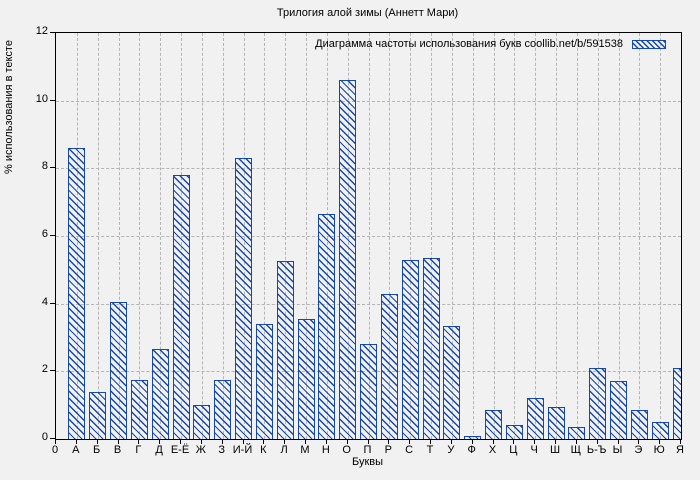  Describe the element at coordinates (346, 450) in the screenshot. I see `x-tick-label: О` at that location.